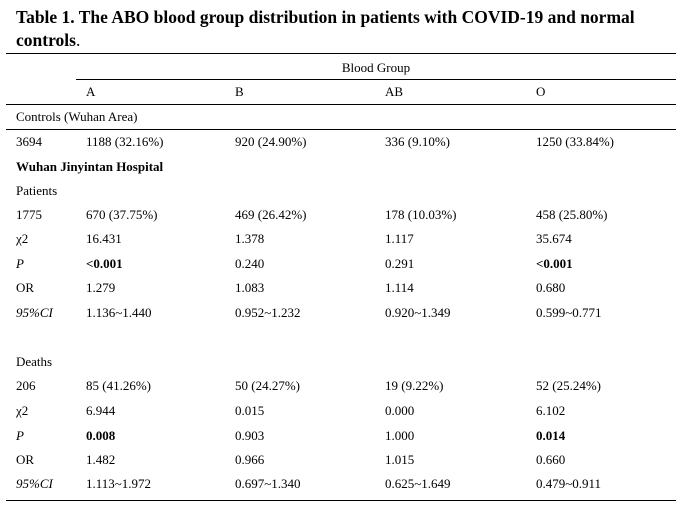 The height and width of the screenshot is (511, 685). Describe the element at coordinates (418, 312) in the screenshot. I see `patients-ci-ab: 0.920~1.349` at that location.